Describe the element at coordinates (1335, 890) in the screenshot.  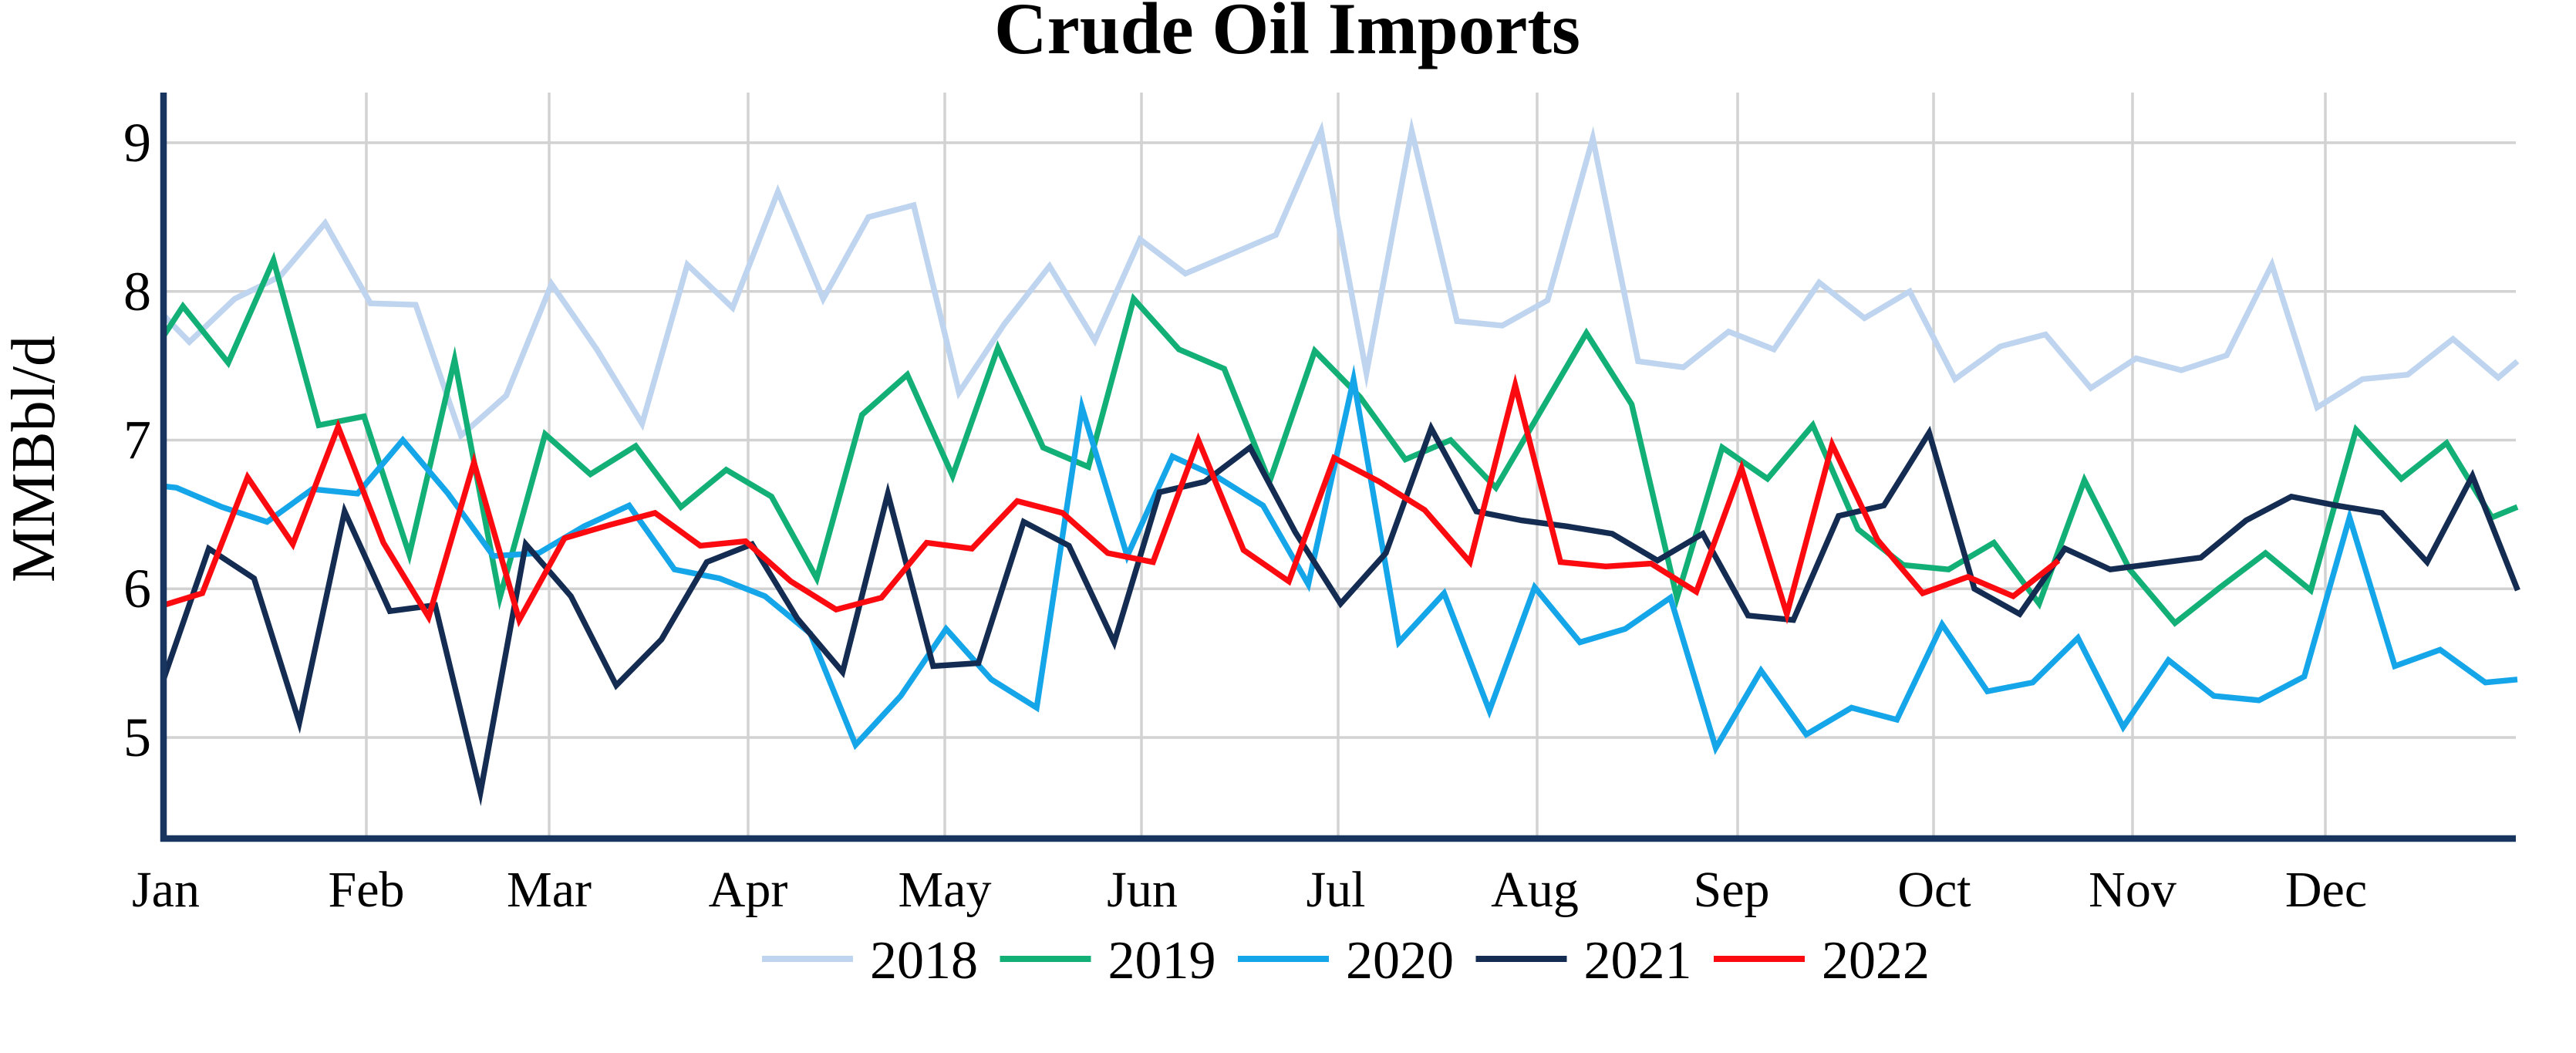
I see `svg-text: Jul` at that location.